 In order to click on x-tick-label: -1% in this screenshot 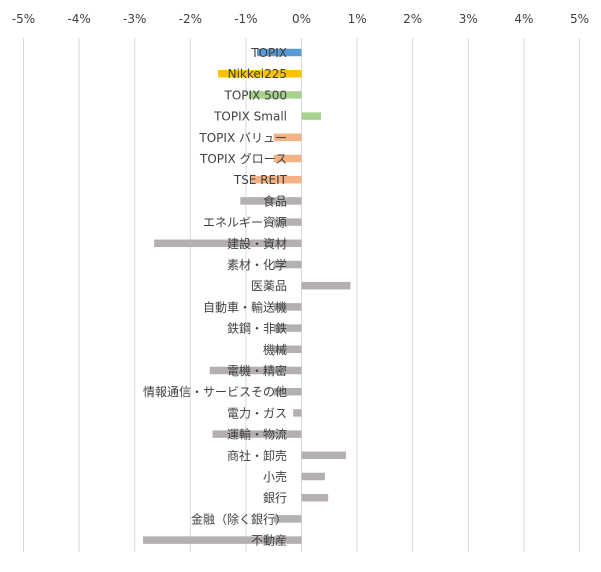, I will do `click(245, 19)`.